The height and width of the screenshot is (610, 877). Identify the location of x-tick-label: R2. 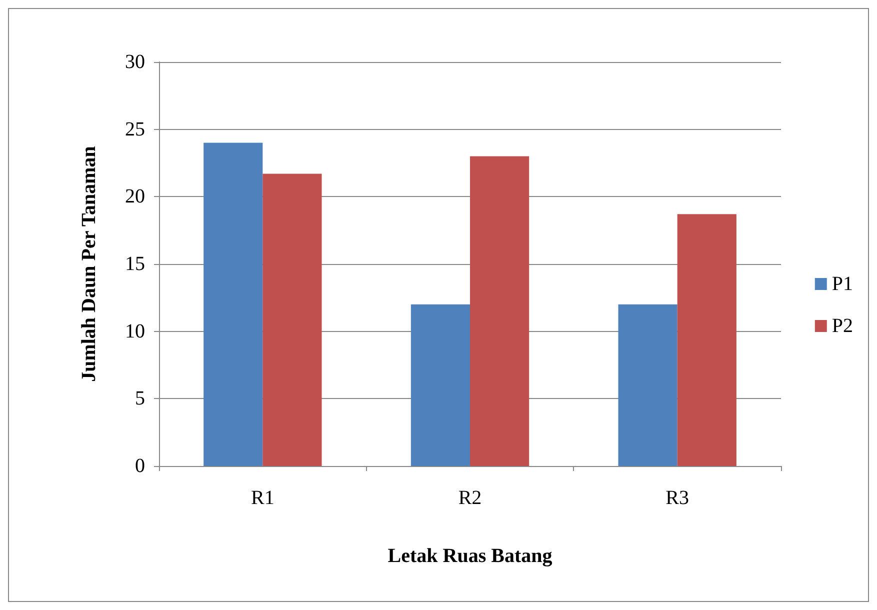
(470, 498).